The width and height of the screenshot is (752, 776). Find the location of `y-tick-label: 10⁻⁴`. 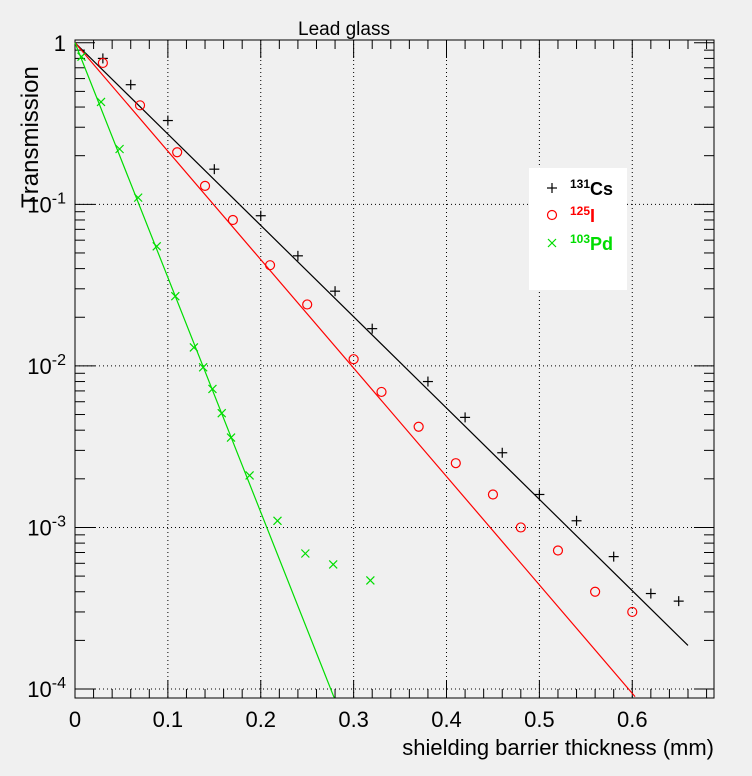

y-tick-label: 10⁻⁴ is located at coordinates (46, 688).